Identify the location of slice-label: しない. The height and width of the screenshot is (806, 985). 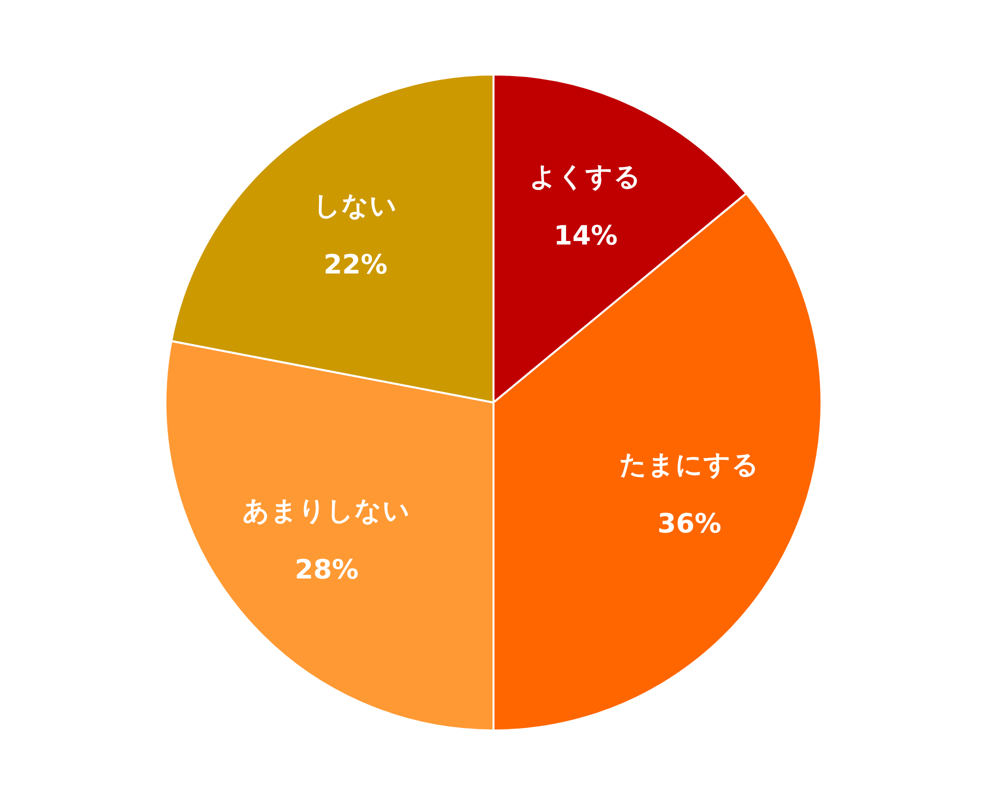
(356, 206).